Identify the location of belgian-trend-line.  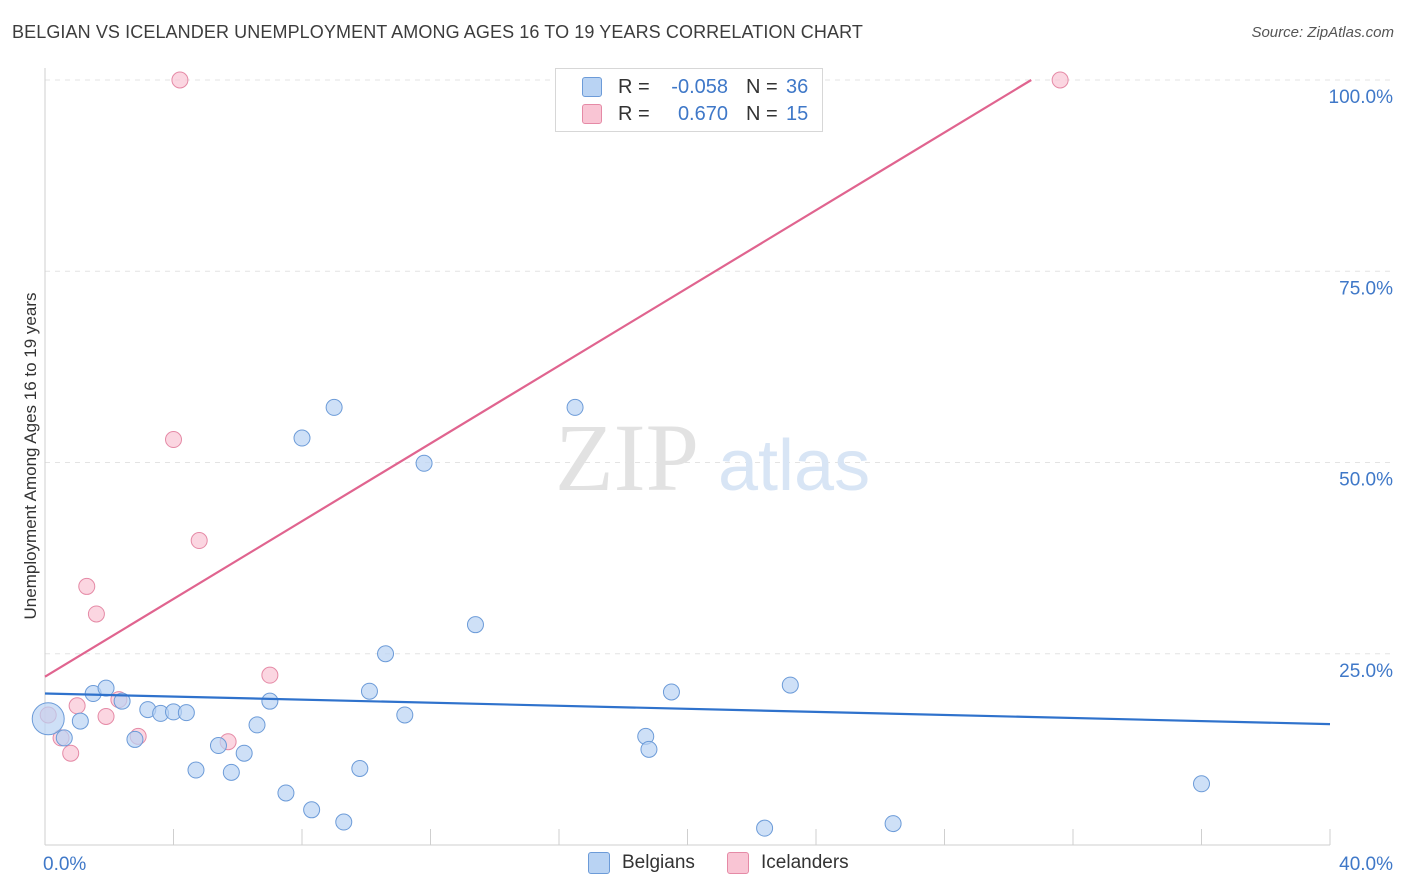
(687, 709).